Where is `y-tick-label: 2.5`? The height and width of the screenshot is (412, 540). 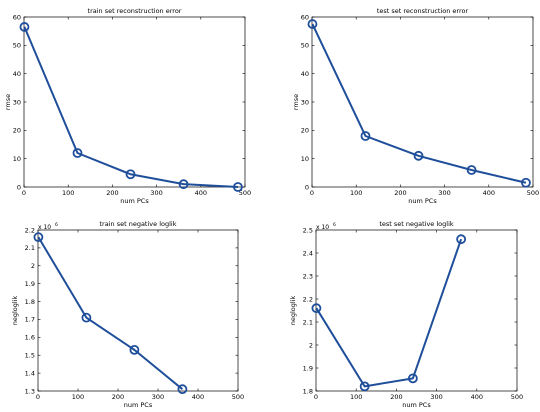
y-tick-label: 2.5 is located at coordinates (308, 230).